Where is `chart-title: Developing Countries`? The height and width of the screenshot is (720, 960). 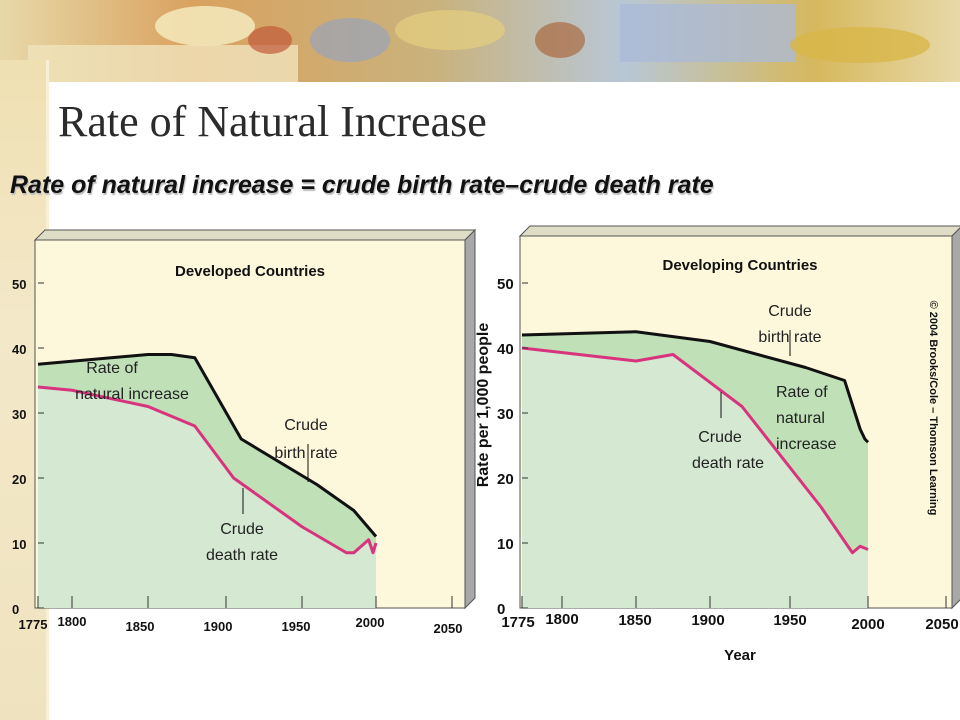 chart-title: Developing Countries is located at coordinates (739, 265).